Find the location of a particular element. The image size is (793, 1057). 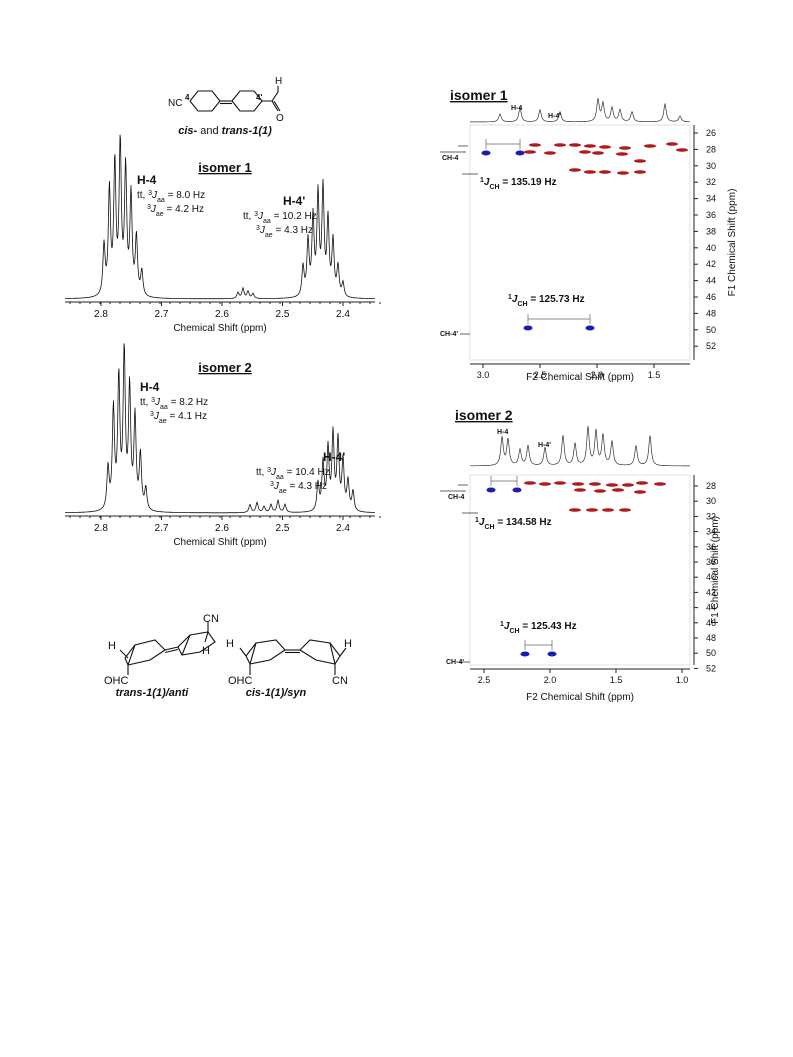

peak-label: H-4' is located at coordinates (544, 445).